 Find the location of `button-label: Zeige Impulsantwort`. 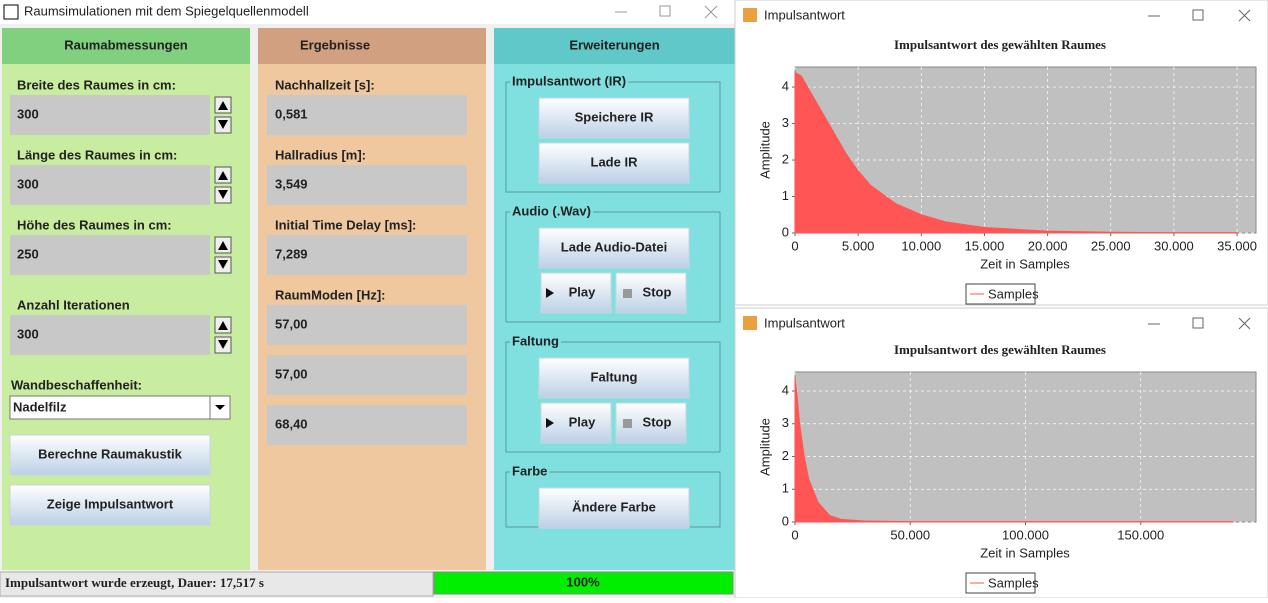

button-label: Zeige Impulsantwort is located at coordinates (110, 503).